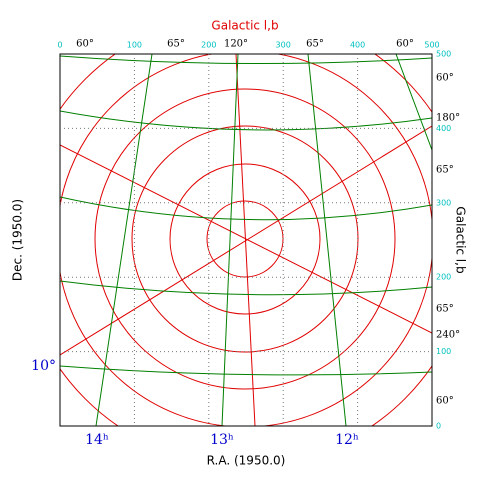  Describe the element at coordinates (222, 440) in the screenshot. I see `ra-tick-label: 13ʰ` at that location.